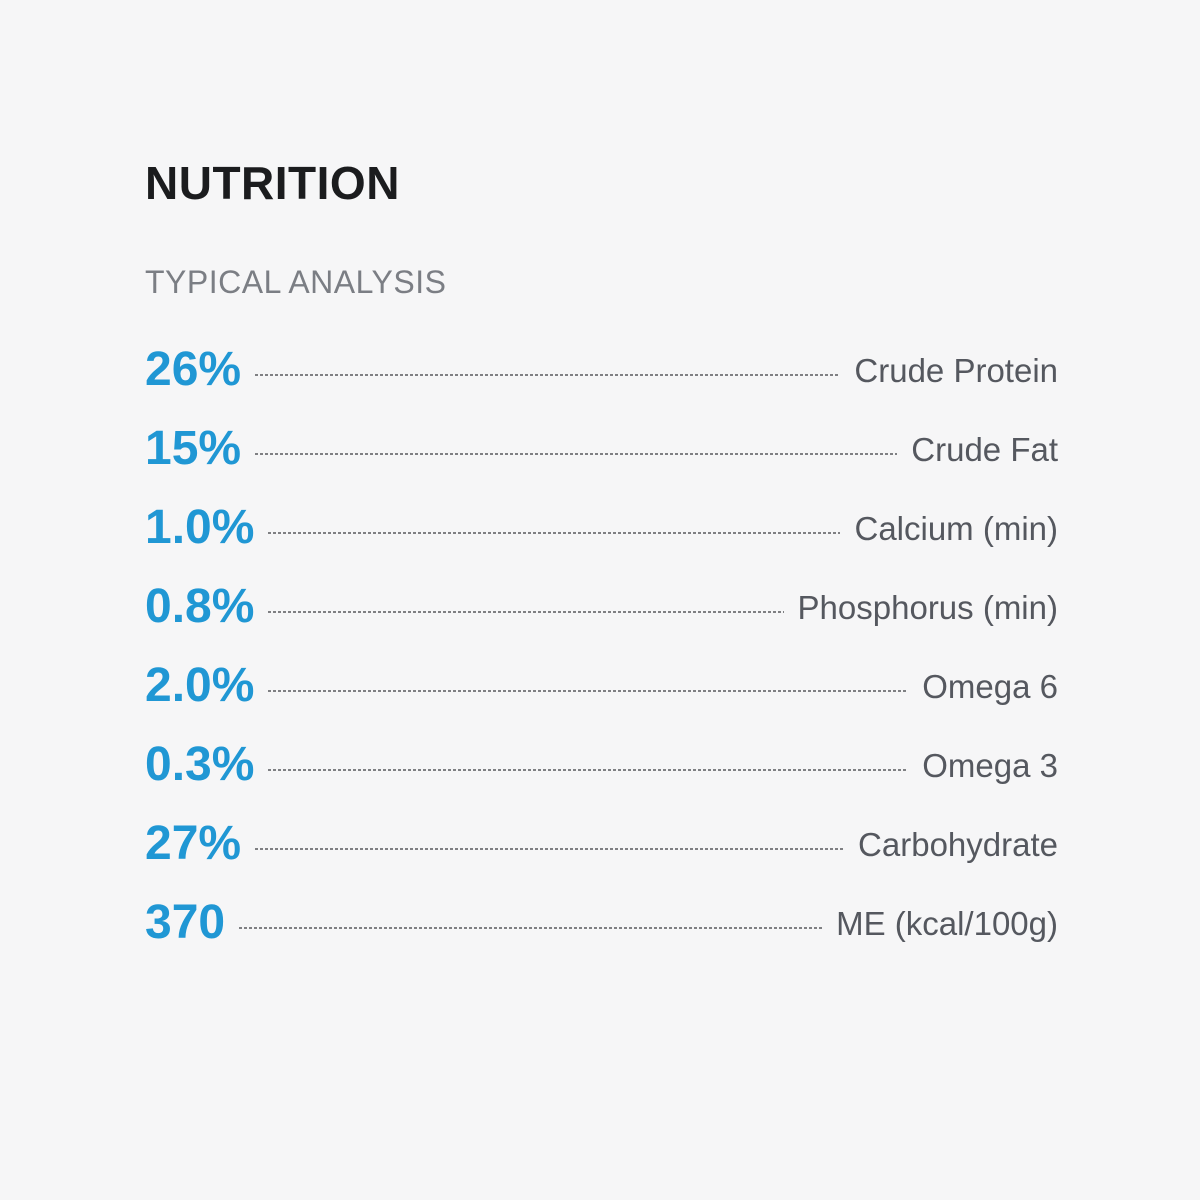 This screenshot has width=1200, height=1200. I want to click on row-label: Calcium (min), so click(956, 528).